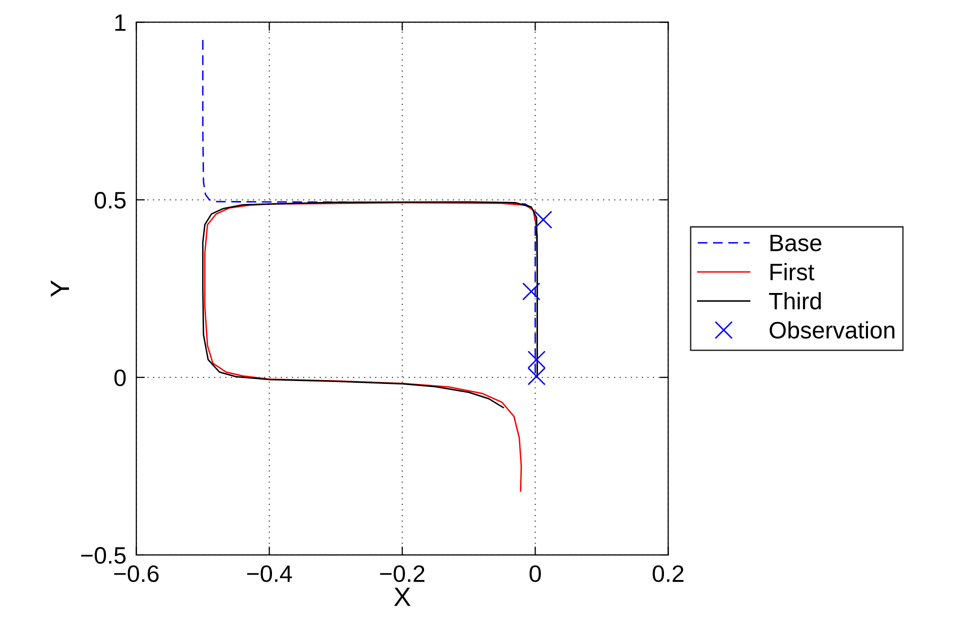 Image resolution: width=967 pixels, height=635 pixels. I want to click on legend-label: Observation, so click(832, 330).